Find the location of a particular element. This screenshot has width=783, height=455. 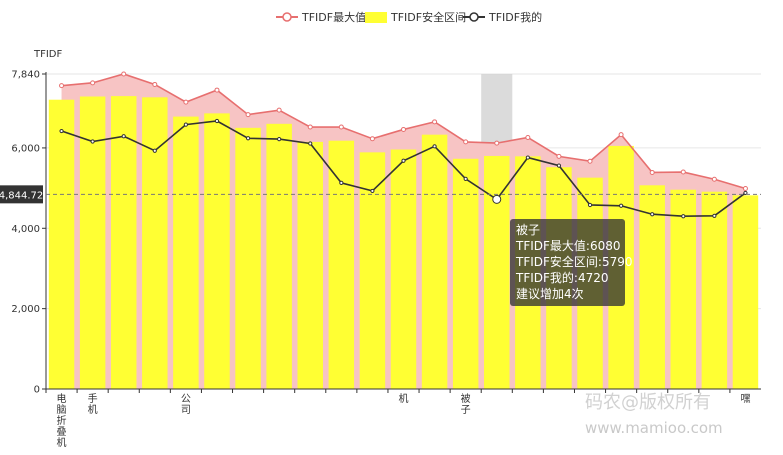

x-tick-label-13: 被子 is located at coordinates (466, 404).